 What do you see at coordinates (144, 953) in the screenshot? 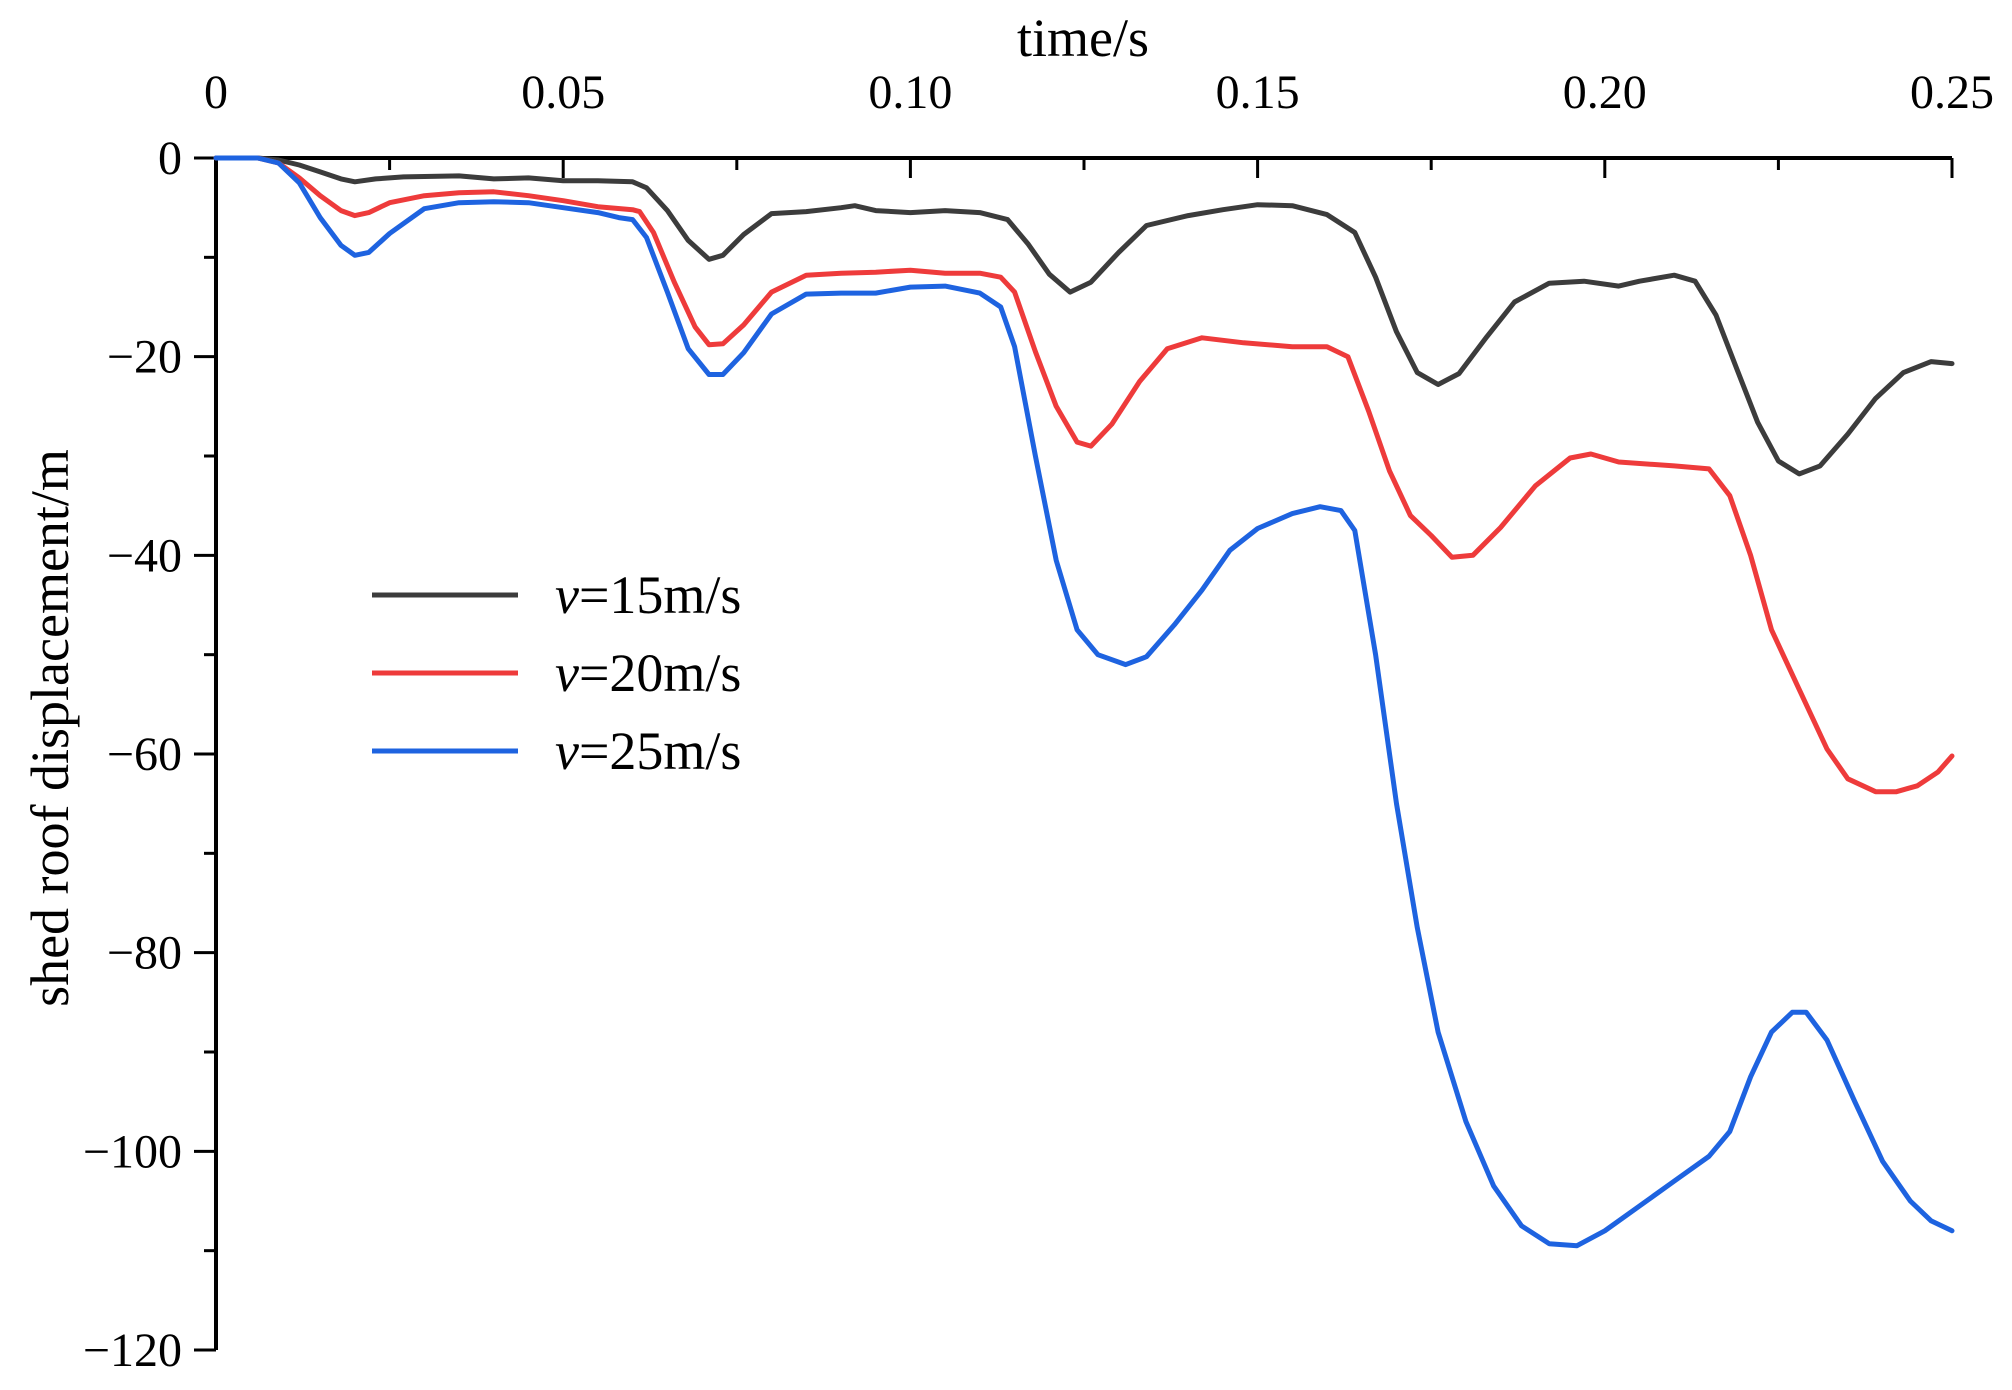
I see `y-tick-label: −80` at bounding box center [144, 953].